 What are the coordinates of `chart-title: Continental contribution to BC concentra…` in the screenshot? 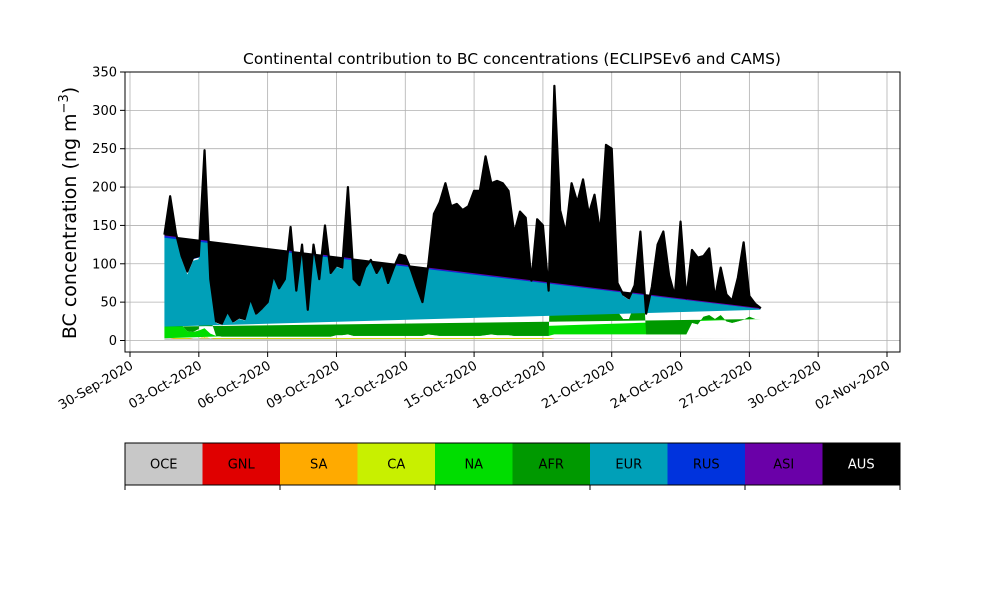 It's located at (512, 59).